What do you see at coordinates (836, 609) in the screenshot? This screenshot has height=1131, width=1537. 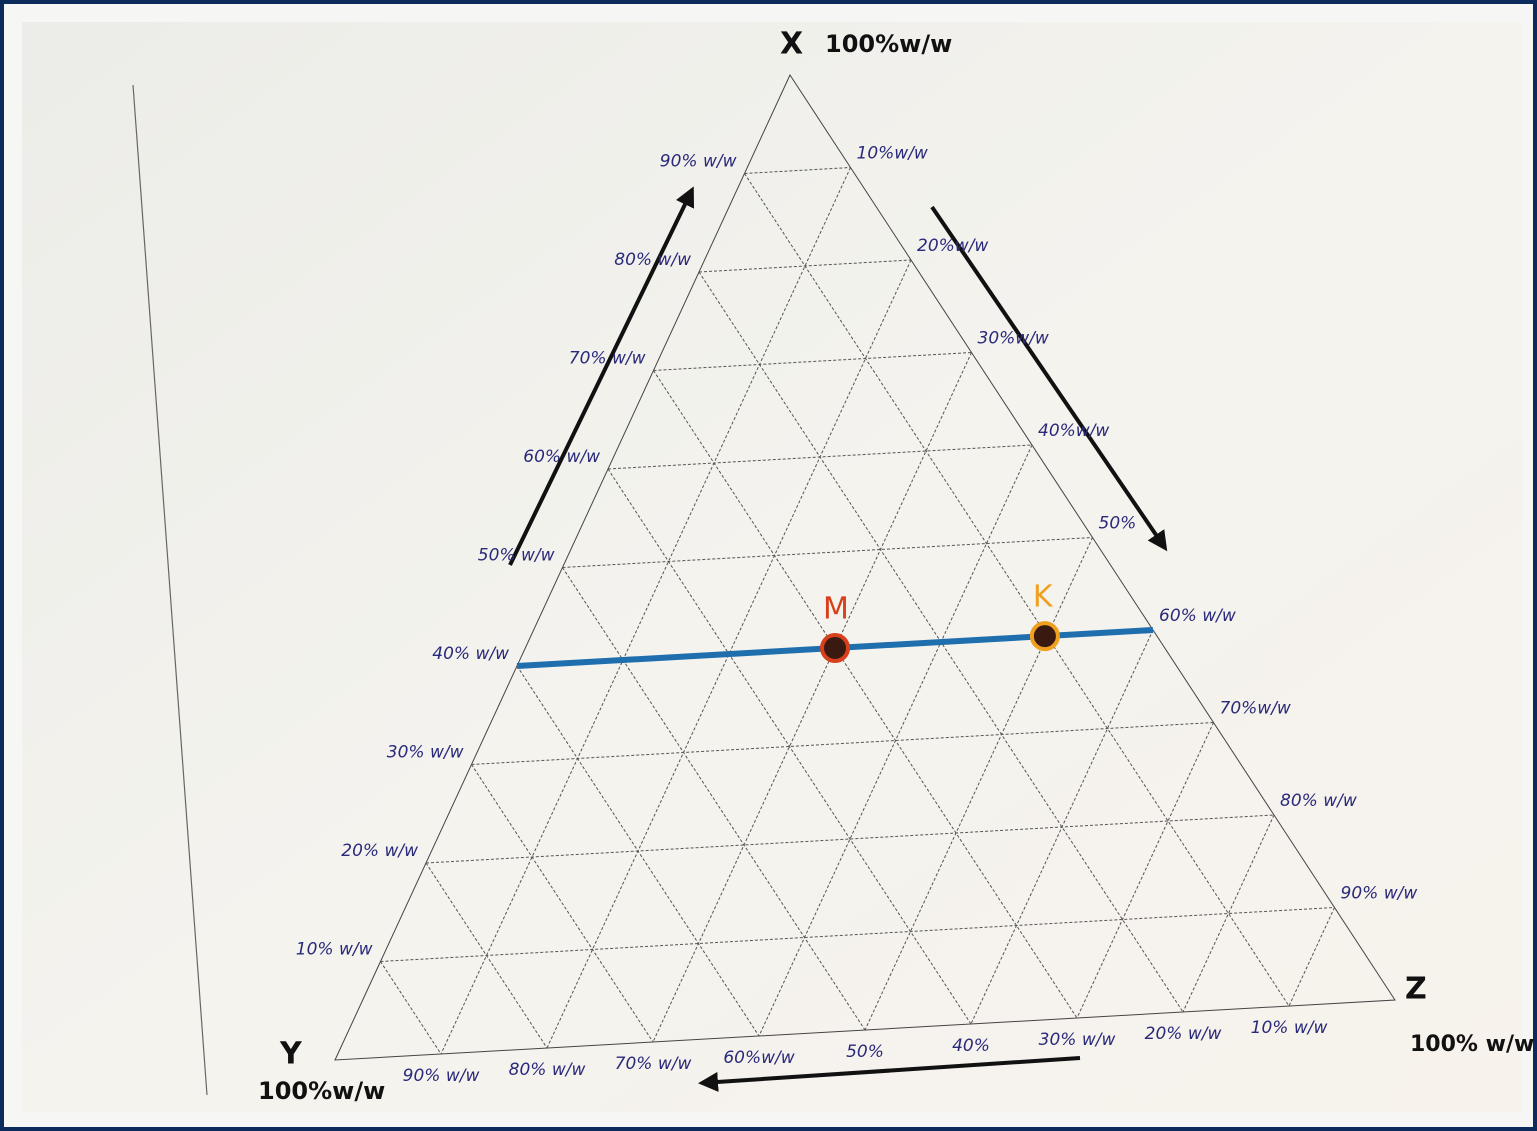 I see `point-label: M` at bounding box center [836, 609].